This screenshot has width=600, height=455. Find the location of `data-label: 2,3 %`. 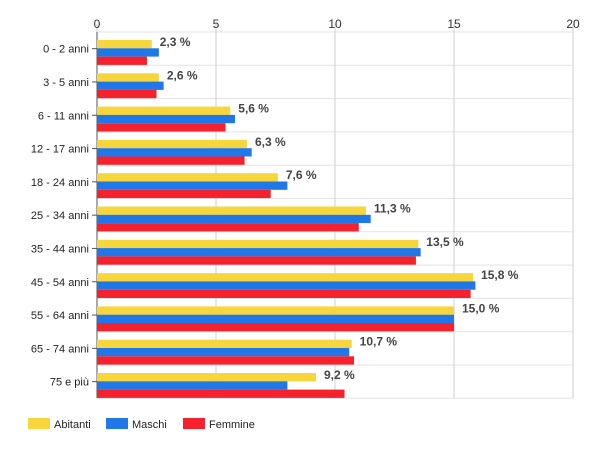

data-label: 2,3 % is located at coordinates (175, 42).